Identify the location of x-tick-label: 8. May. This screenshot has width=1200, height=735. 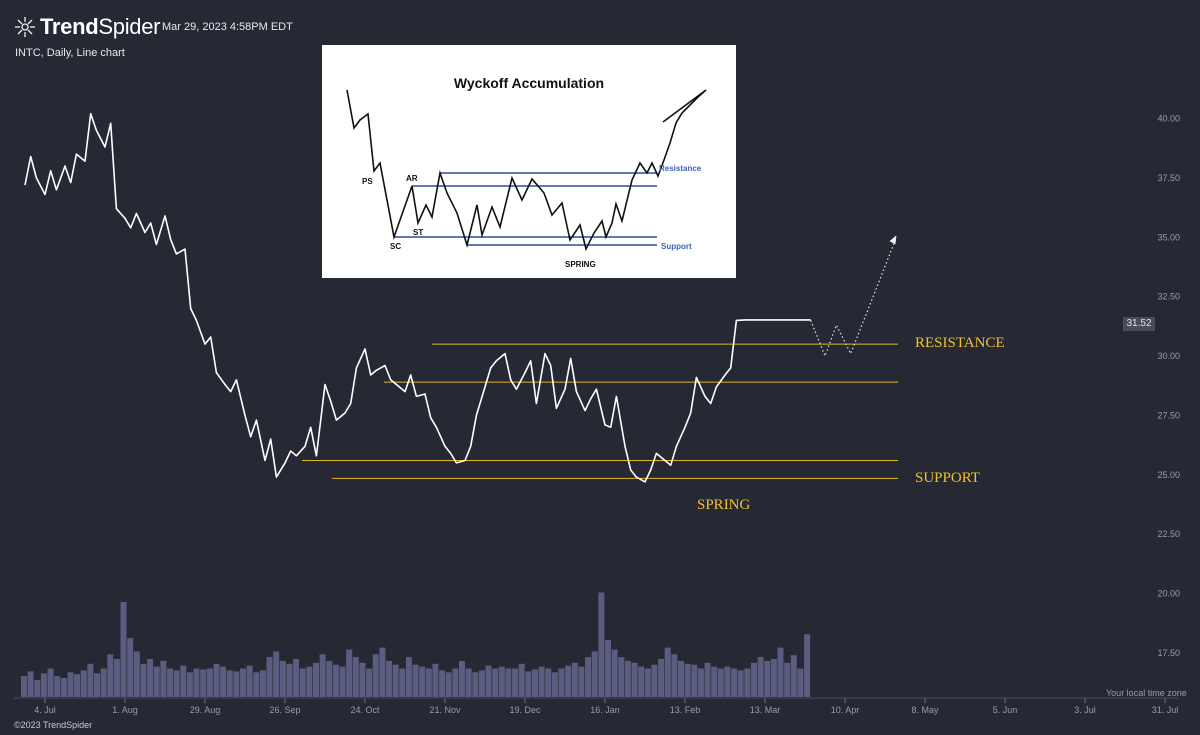
(925, 710).